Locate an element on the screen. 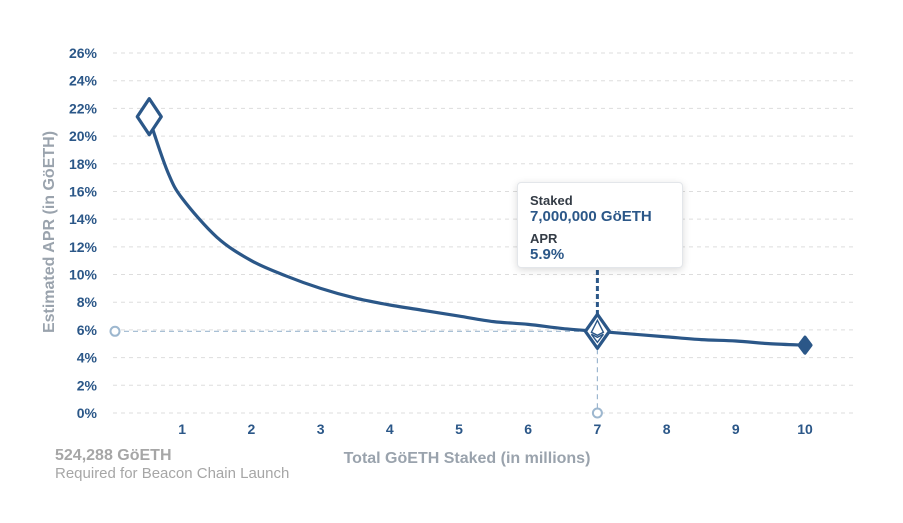 This screenshot has height=523, width=903. start-point-marker is located at coordinates (149, 117).